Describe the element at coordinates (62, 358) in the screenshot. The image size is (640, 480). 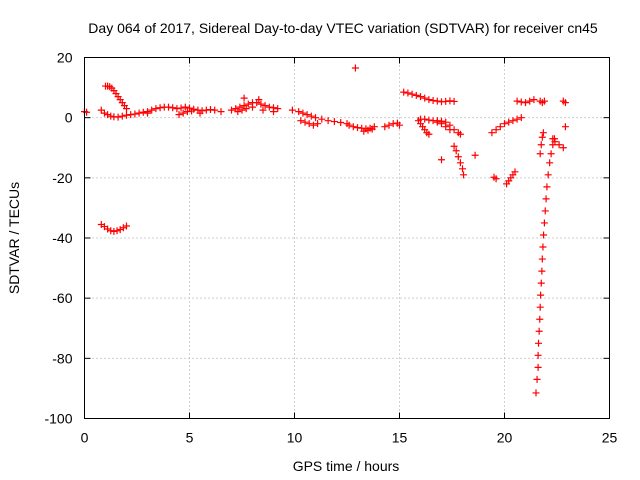
I see `y-tick-label: -80` at that location.